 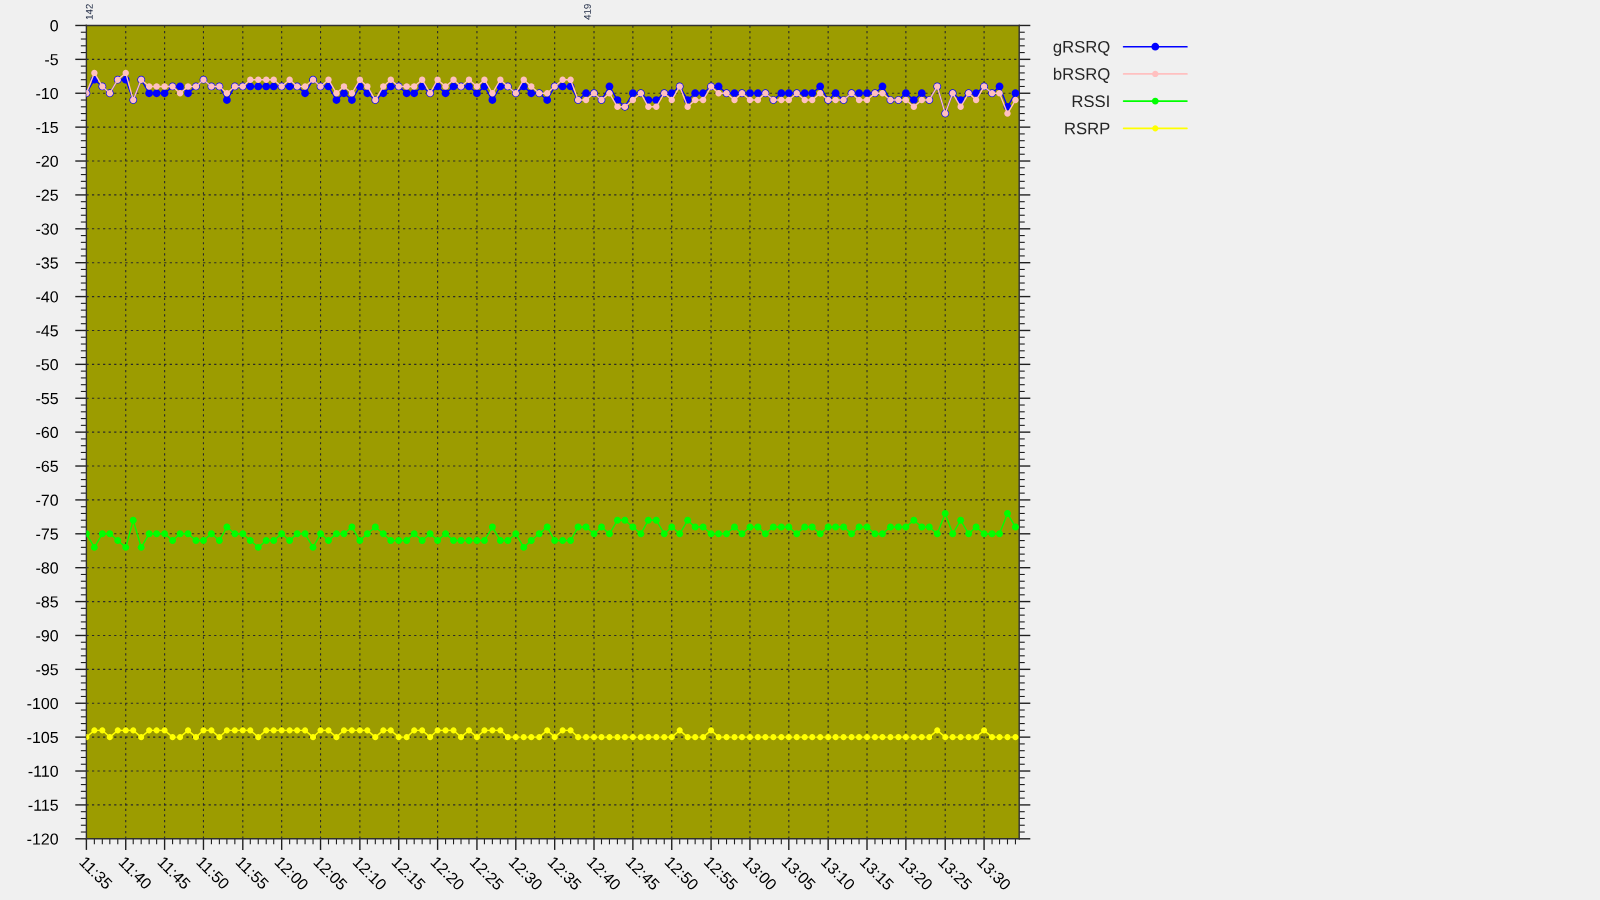 I want to click on y-tick-label: -95, so click(x=47, y=669).